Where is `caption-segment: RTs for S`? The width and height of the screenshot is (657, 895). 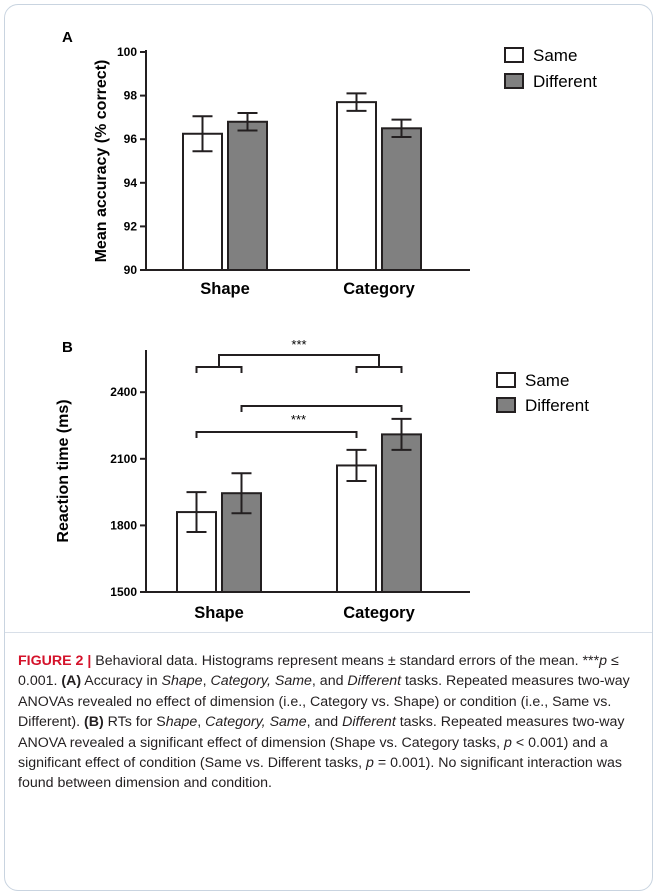 caption-segment: RTs for S is located at coordinates (134, 722).